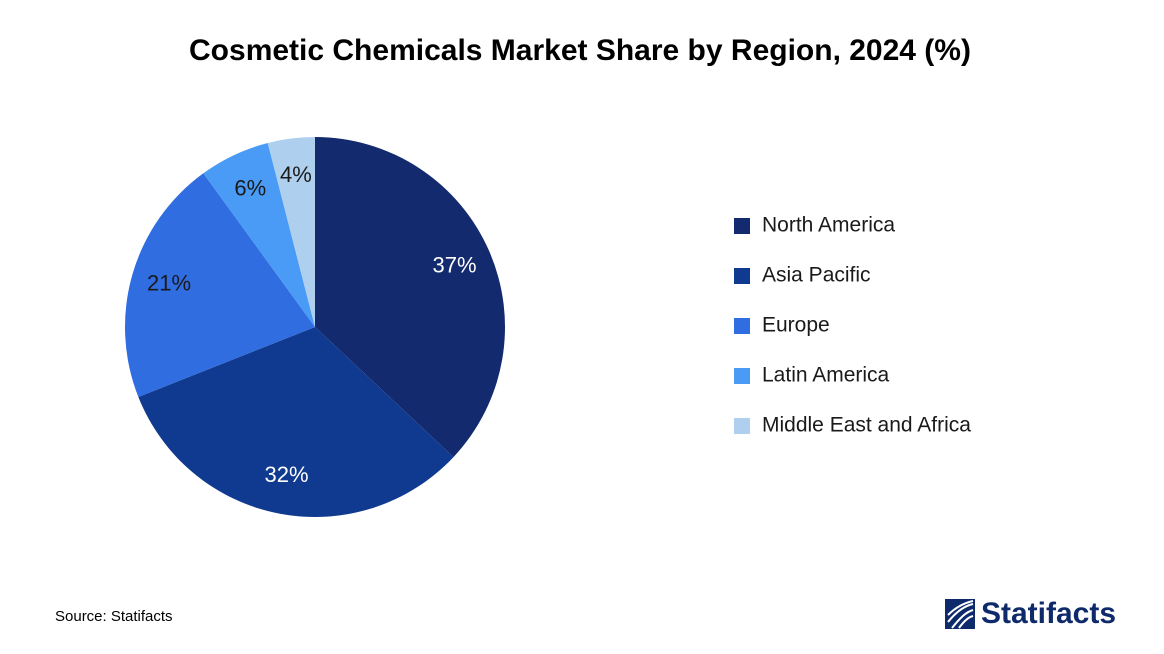 The image size is (1164, 654). Describe the element at coordinates (796, 325) in the screenshot. I see `legend-label: Europe` at that location.